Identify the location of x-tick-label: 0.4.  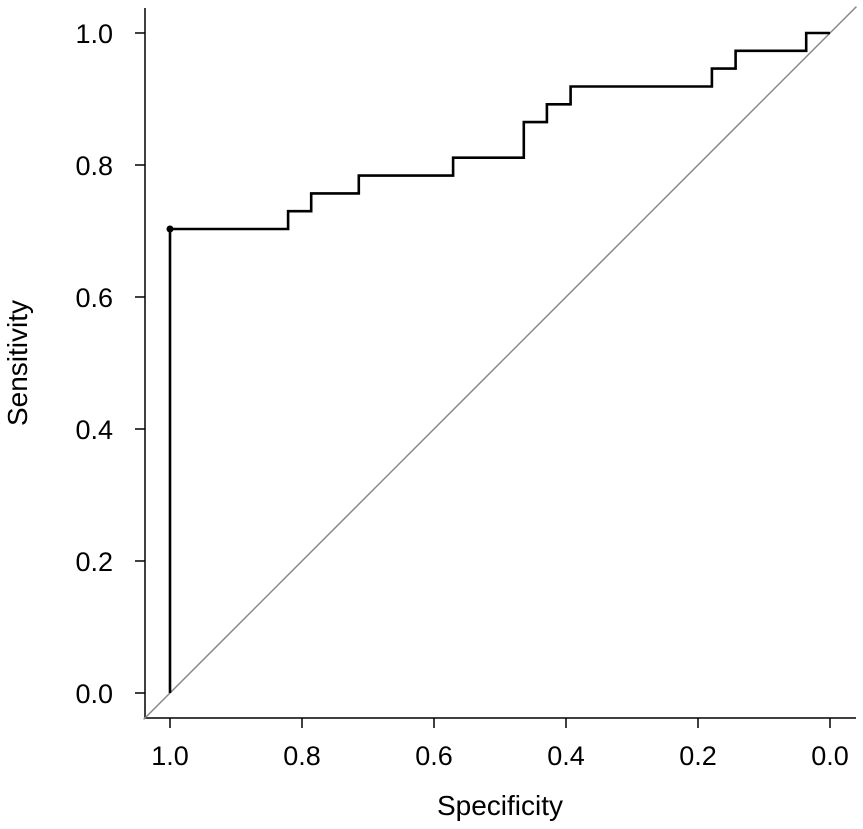
(566, 756).